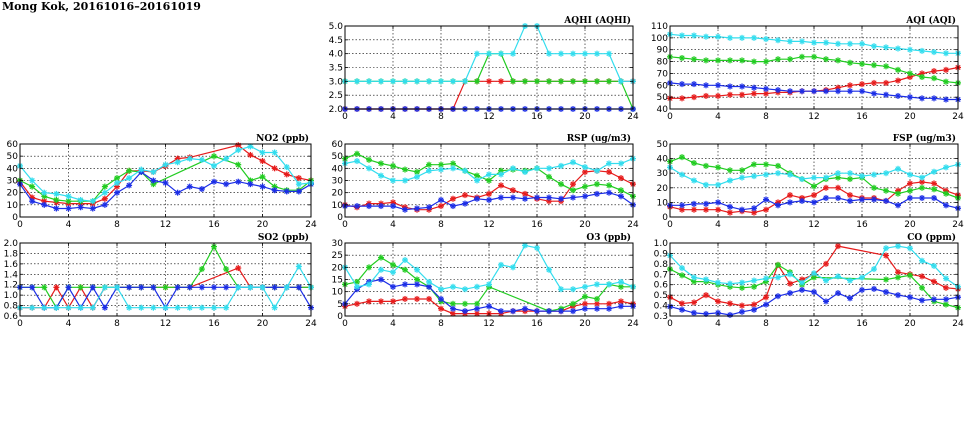 The height and width of the screenshot is (447, 975). What do you see at coordinates (931, 237) in the screenshot?
I see `chart-title: CO (ppm)` at bounding box center [931, 237].